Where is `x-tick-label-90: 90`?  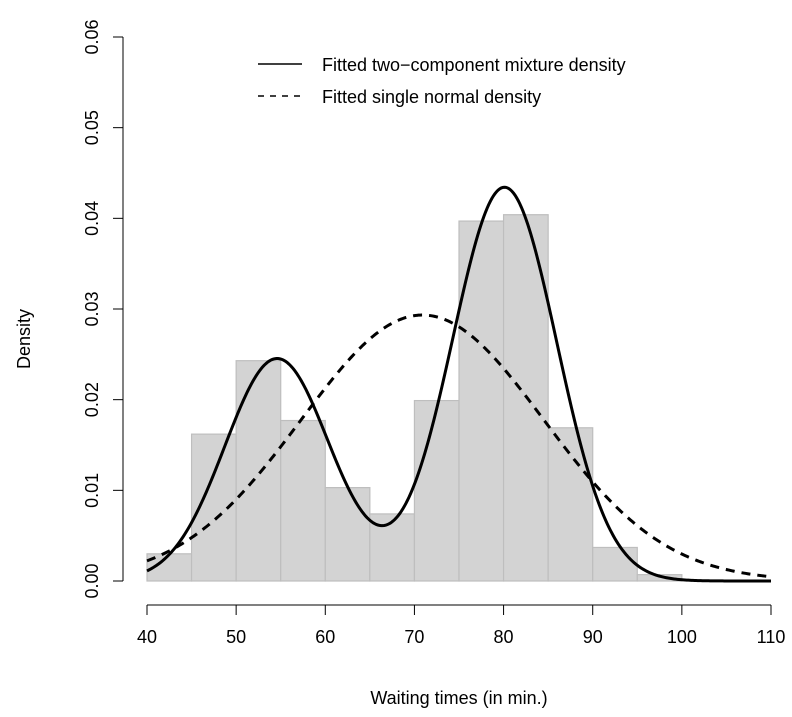 x-tick-label-90: 90 is located at coordinates (593, 637).